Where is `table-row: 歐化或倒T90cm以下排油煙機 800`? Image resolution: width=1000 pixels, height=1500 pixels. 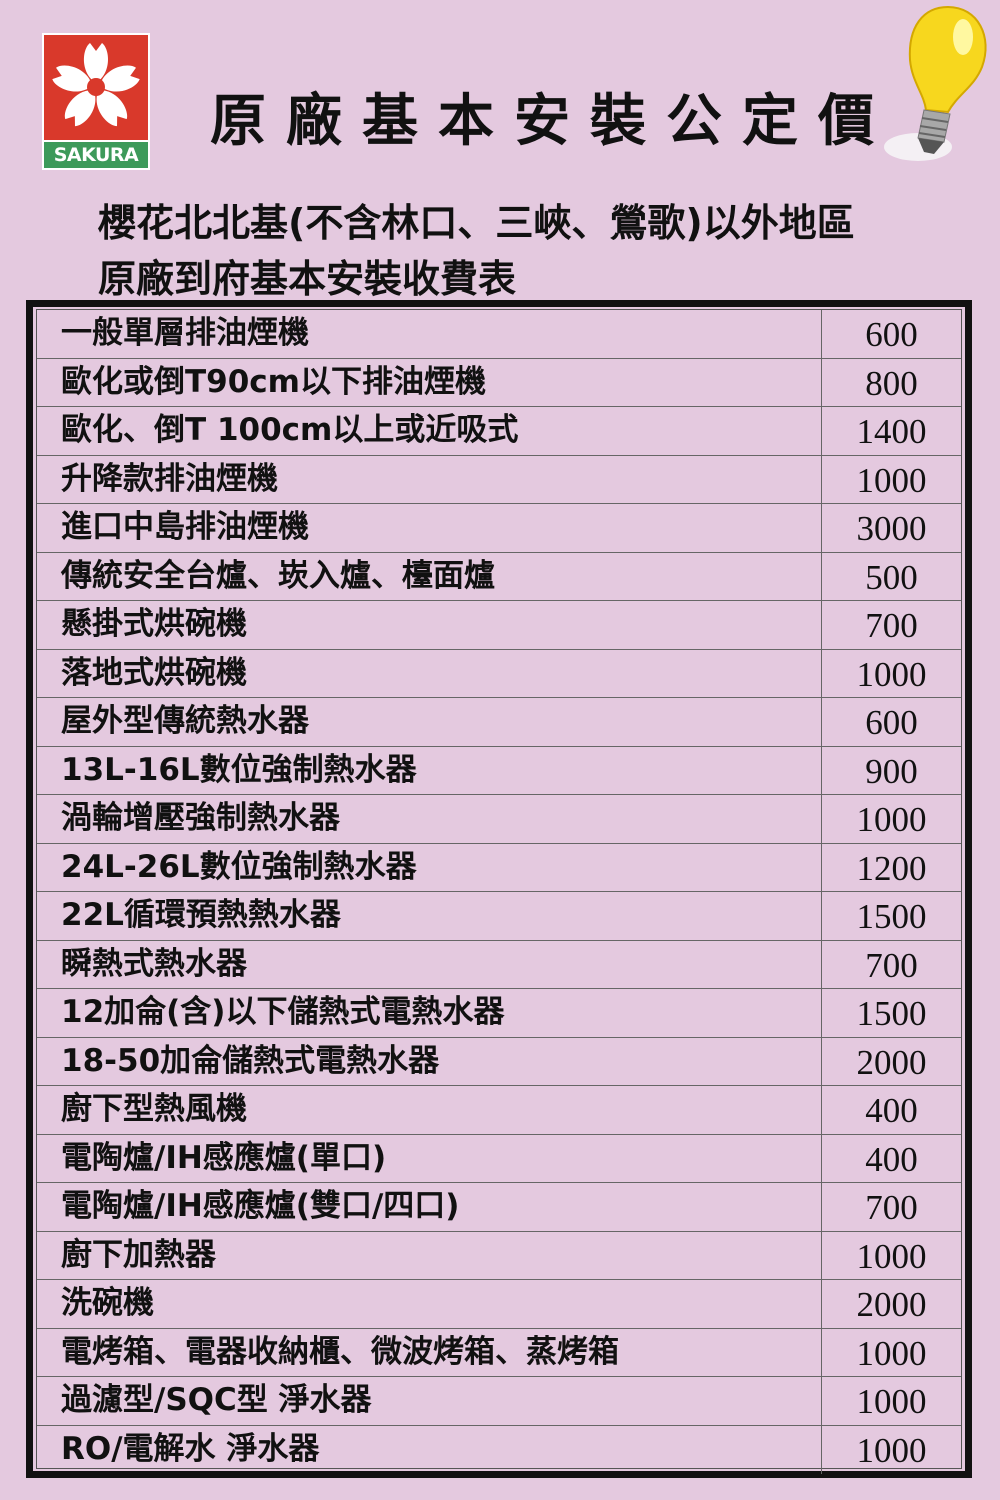
table-row: 歐化或倒T90cm以下排油煙機 800 is located at coordinates (499, 382).